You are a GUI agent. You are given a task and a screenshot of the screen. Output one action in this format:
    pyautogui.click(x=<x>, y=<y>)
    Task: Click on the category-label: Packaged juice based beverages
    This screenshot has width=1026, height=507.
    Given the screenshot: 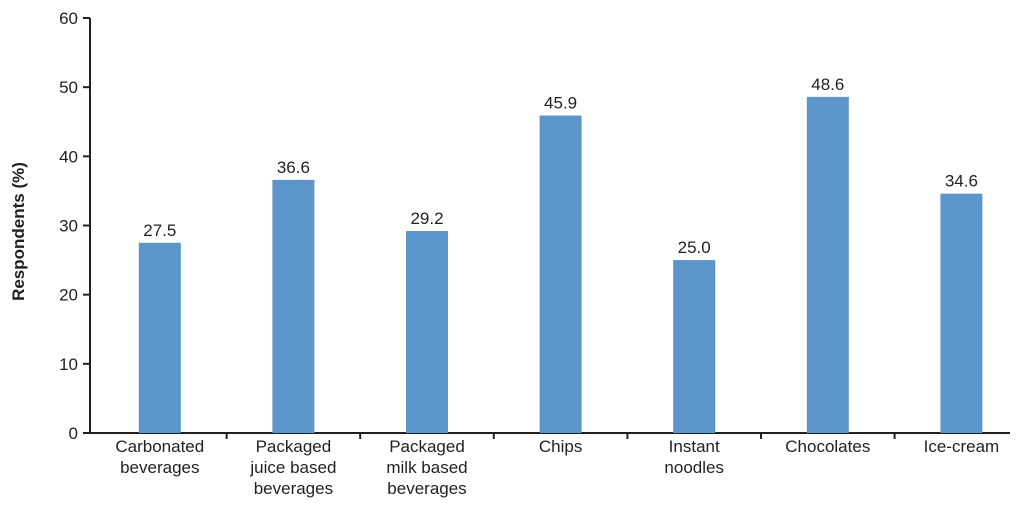 What is the action you would take?
    pyautogui.click(x=292, y=467)
    